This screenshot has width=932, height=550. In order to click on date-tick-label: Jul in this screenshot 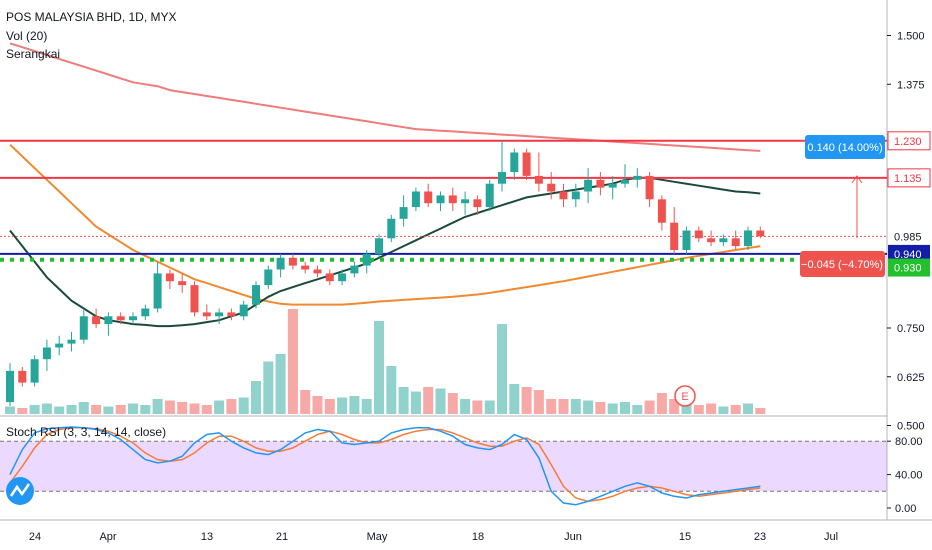, I will do `click(831, 537)`.